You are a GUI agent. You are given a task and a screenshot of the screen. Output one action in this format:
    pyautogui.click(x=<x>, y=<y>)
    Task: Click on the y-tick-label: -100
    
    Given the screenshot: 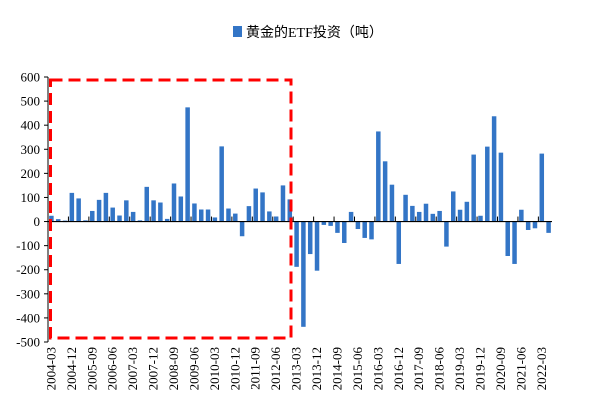 What is the action you would take?
    pyautogui.click(x=28, y=245)
    